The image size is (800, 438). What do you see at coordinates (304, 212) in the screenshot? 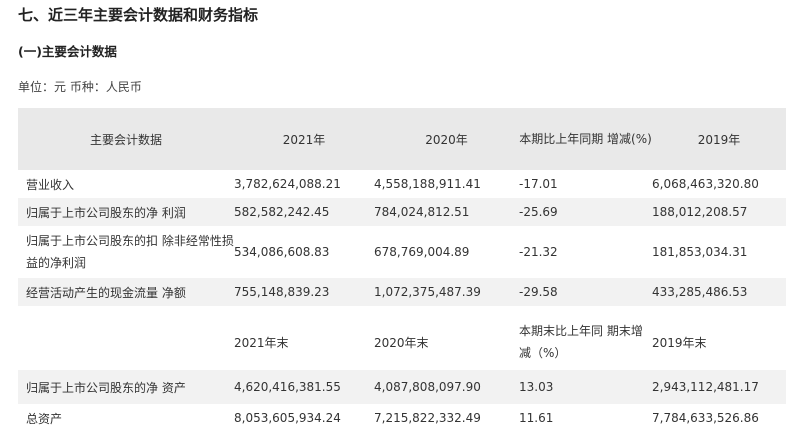
I see `table-cell: 582,582,242.45` at bounding box center [304, 212].